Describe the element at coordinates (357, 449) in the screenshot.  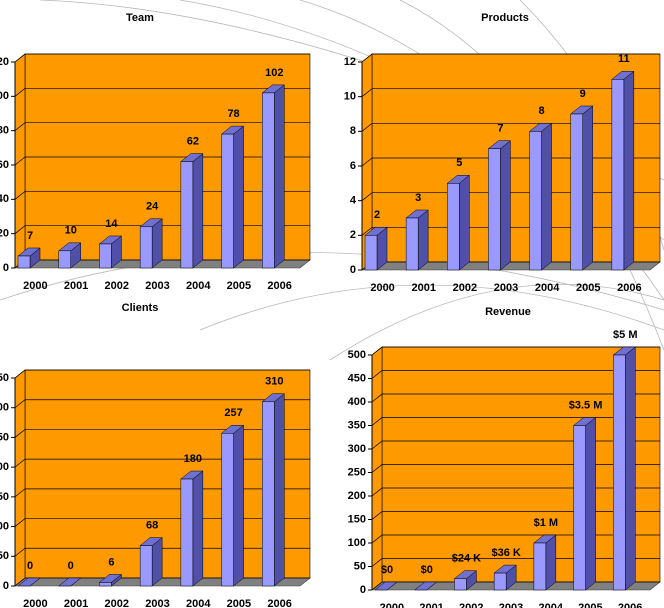
I see `y-tick-label: 300` at that location.